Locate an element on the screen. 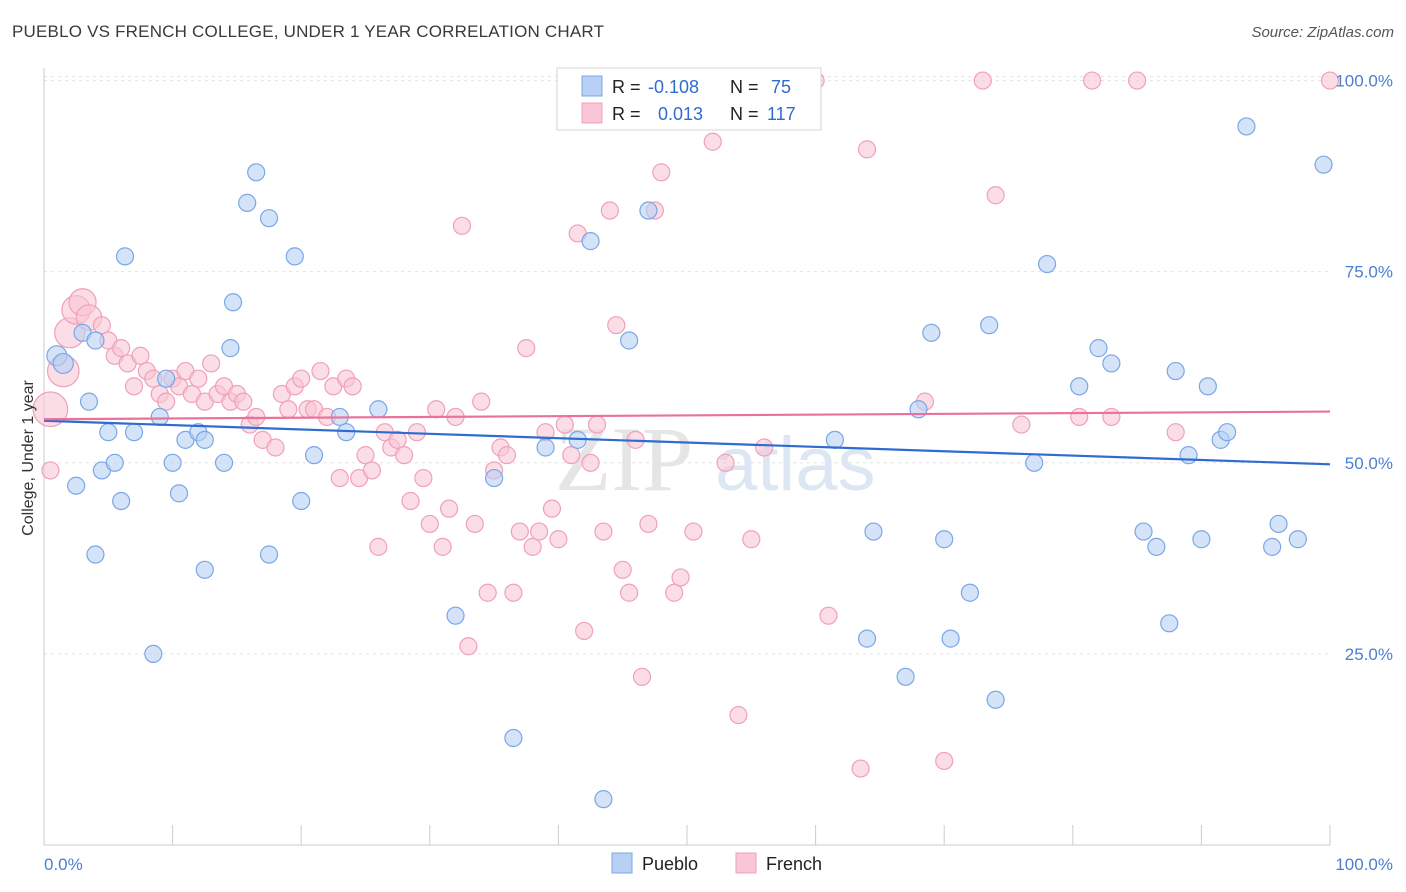 The width and height of the screenshot is (1406, 892). legend-french-swatch is located at coordinates (592, 113).